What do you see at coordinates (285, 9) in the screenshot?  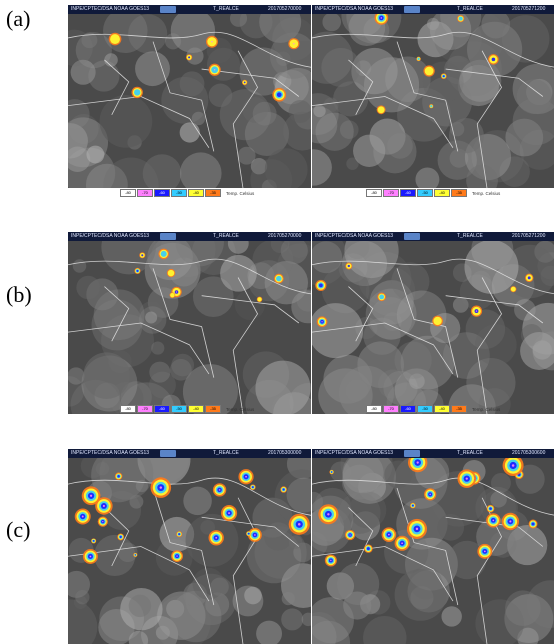 I see `image-timestamp: 201705270000` at bounding box center [285, 9].